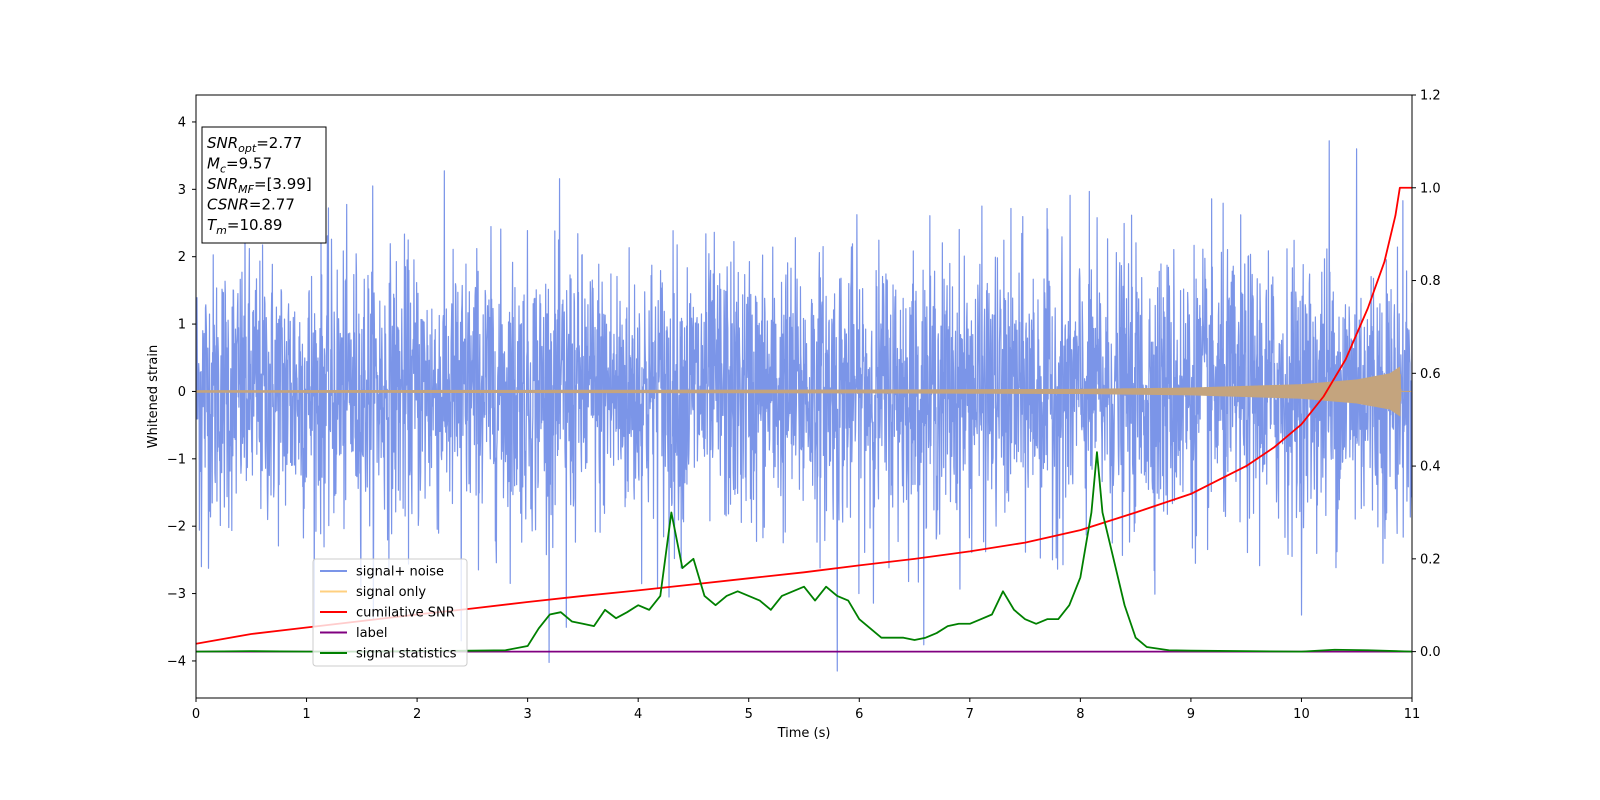 This screenshot has width=1600, height=800. I want to click on y2-tick-label-5: 1.0, so click(1430, 188).